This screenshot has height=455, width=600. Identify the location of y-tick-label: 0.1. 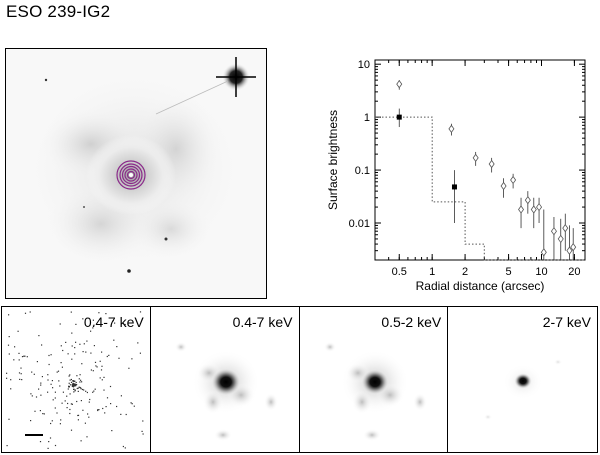
(362, 171).